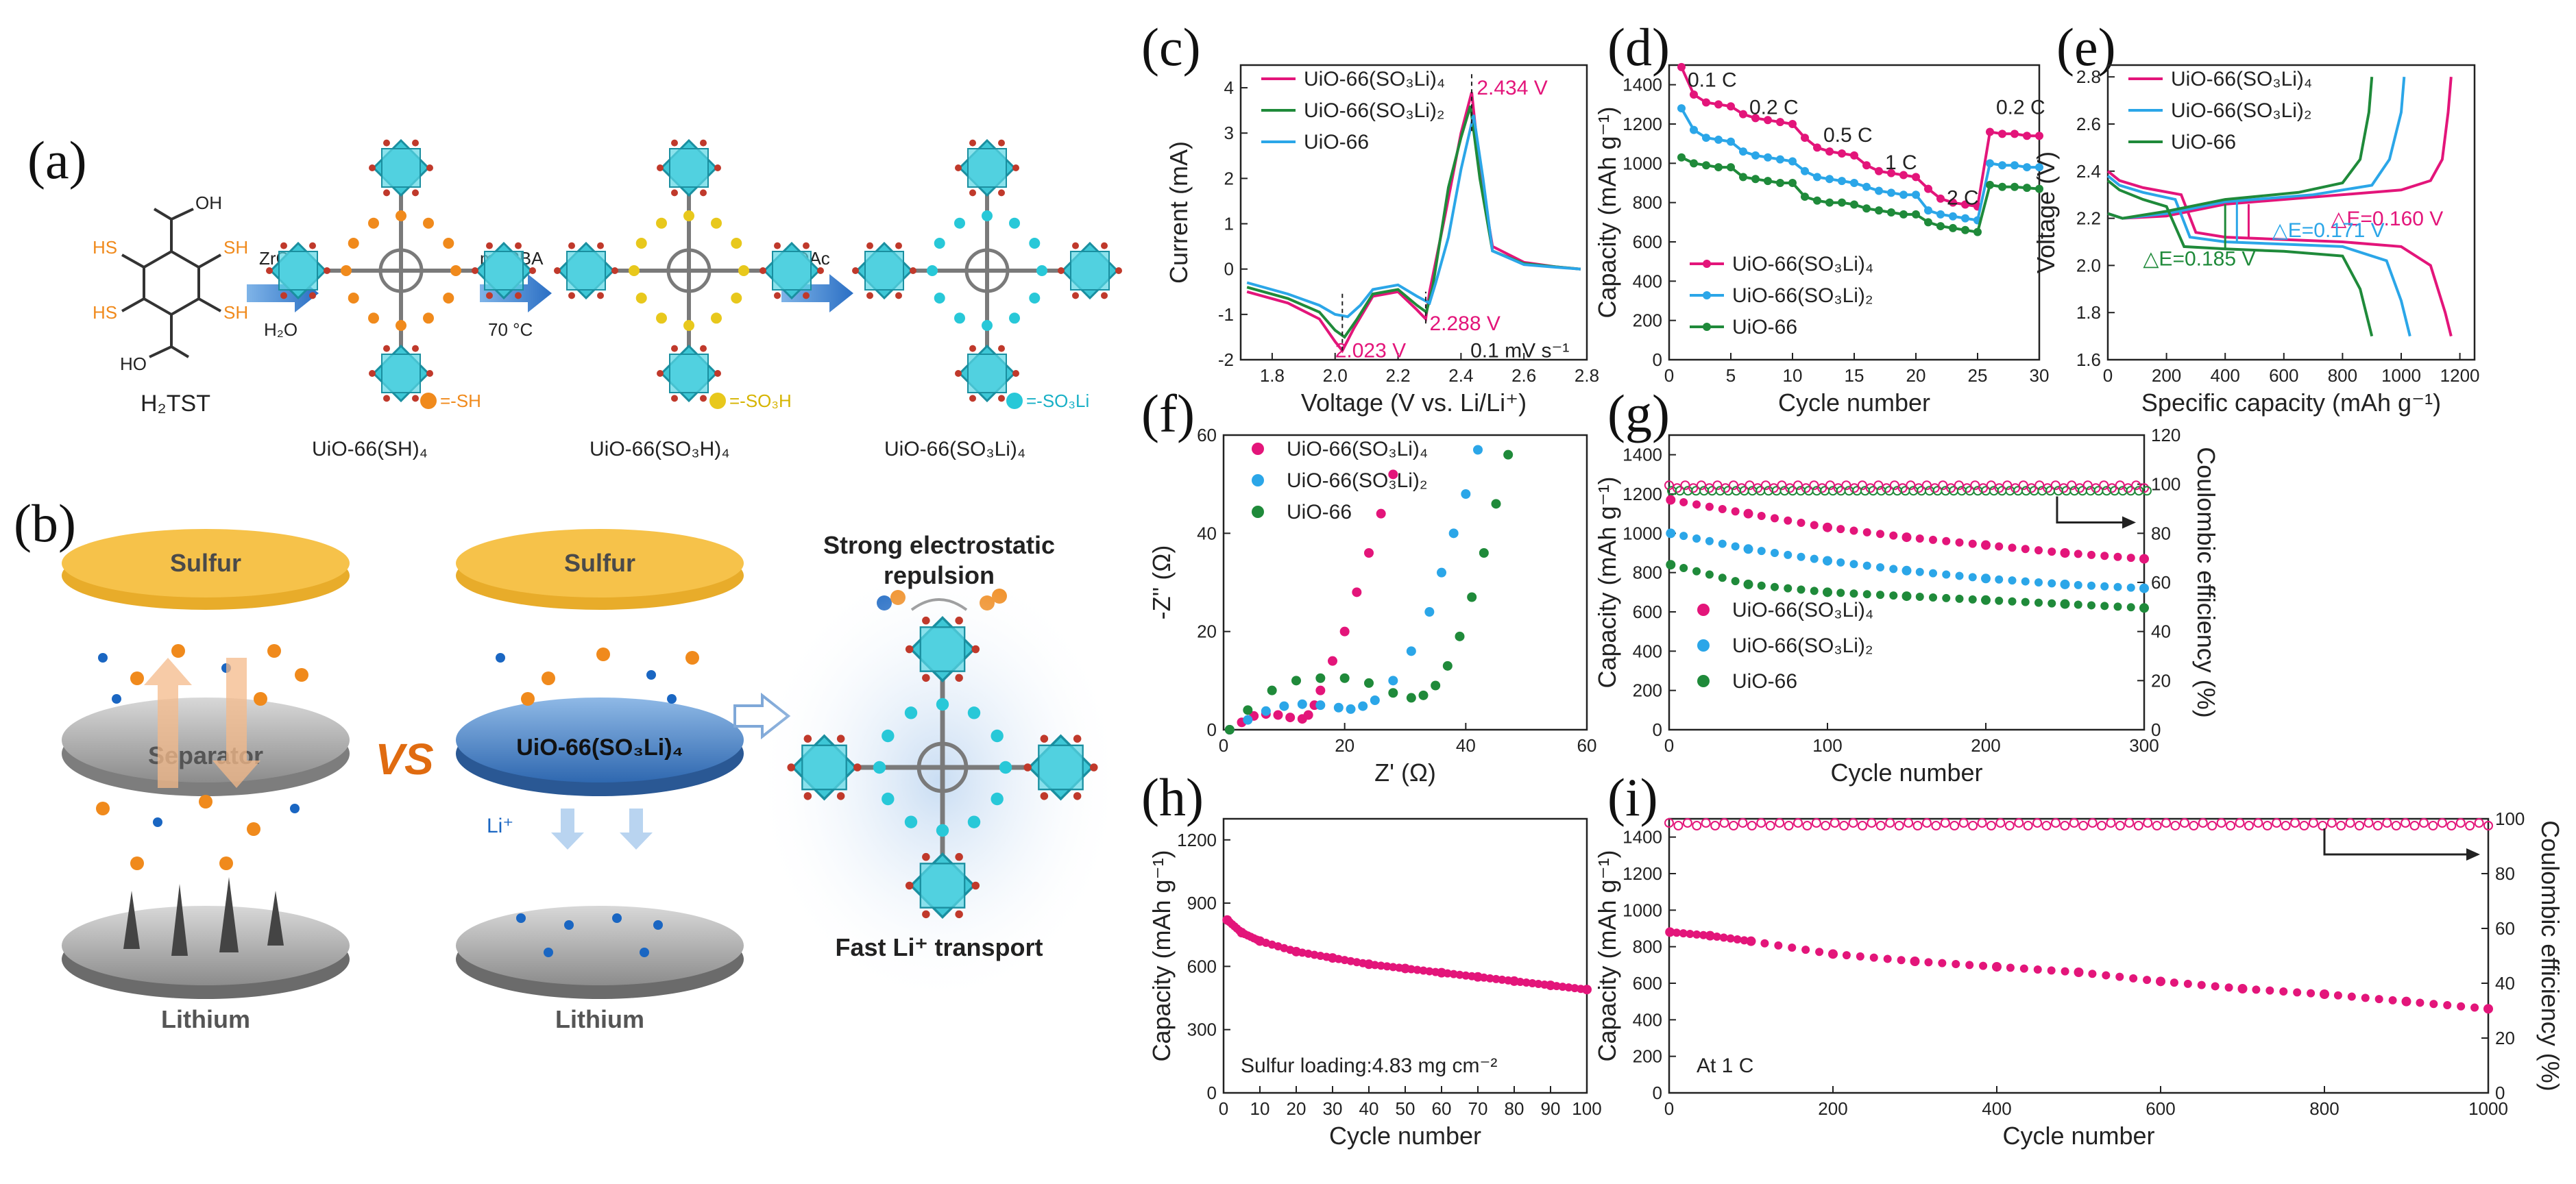  I want to click on y2-tick-label: 100, so click(2165, 485).